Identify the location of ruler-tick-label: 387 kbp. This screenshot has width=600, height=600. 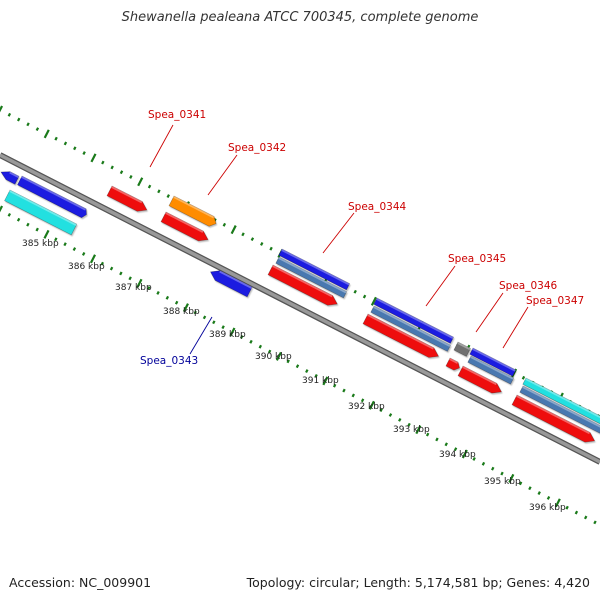
(133, 288).